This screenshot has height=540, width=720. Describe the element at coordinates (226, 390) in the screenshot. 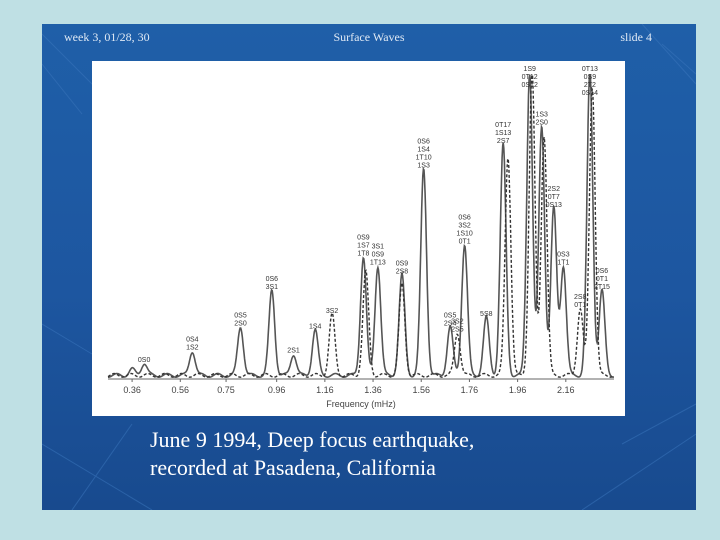

I see `x-tick-label: 0.75` at that location.